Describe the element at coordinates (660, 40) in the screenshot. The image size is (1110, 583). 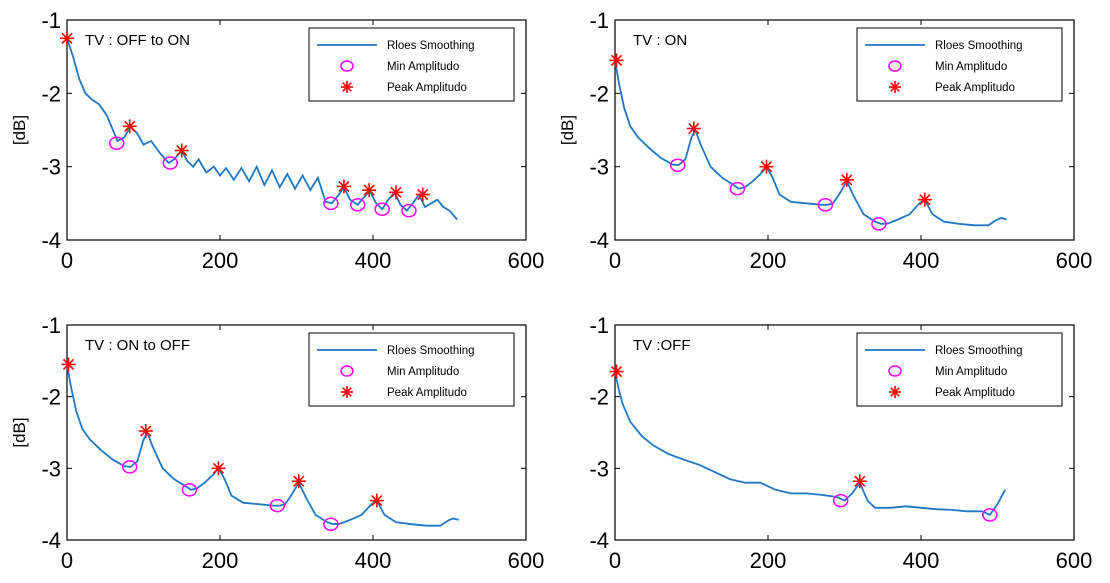
I see `panel-title: TV : ON` at that location.